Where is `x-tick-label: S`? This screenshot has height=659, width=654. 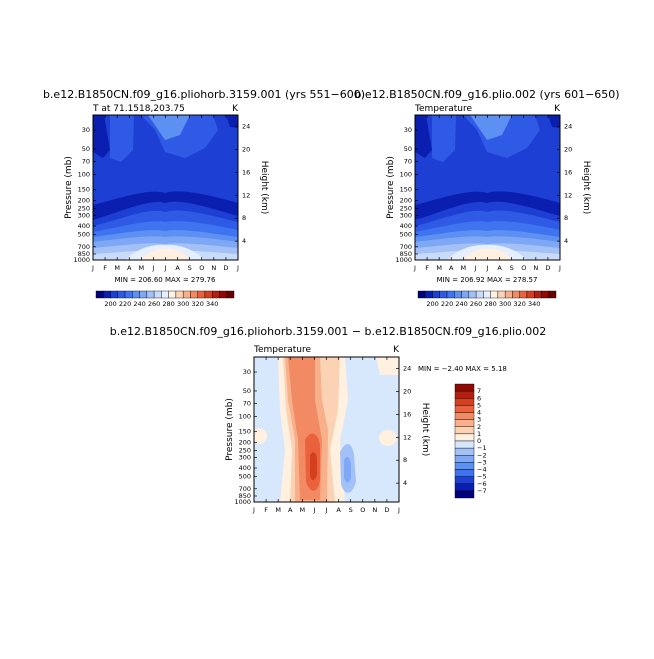
x-tick-label: S is located at coordinates (351, 510).